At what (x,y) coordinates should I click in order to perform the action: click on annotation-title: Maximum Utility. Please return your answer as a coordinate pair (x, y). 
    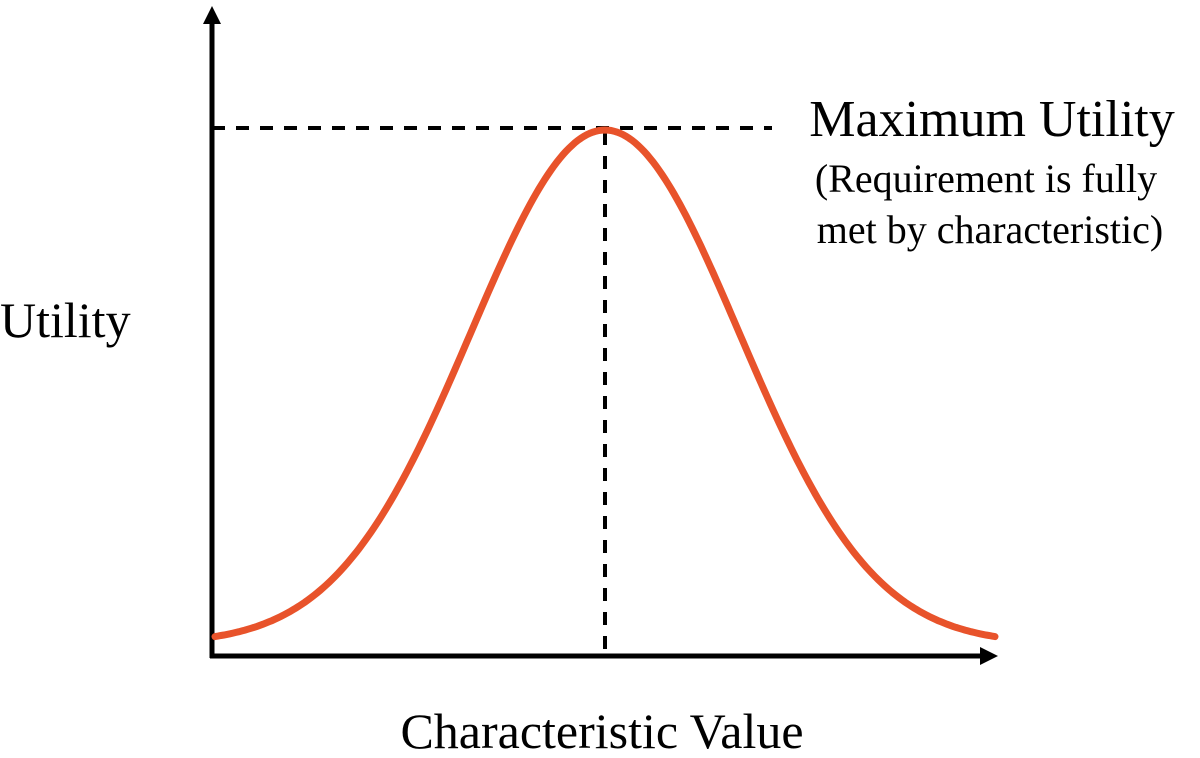
    Looking at the image, I should click on (991, 119).